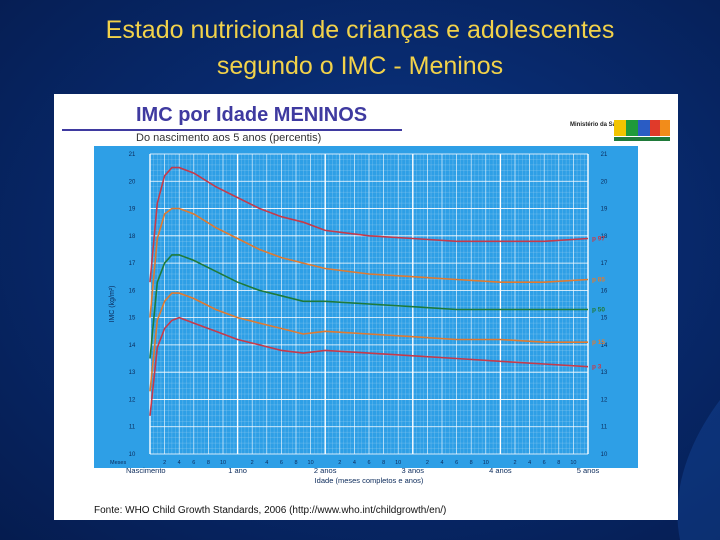  I want to click on y-tick-label-left: 13, so click(132, 373).